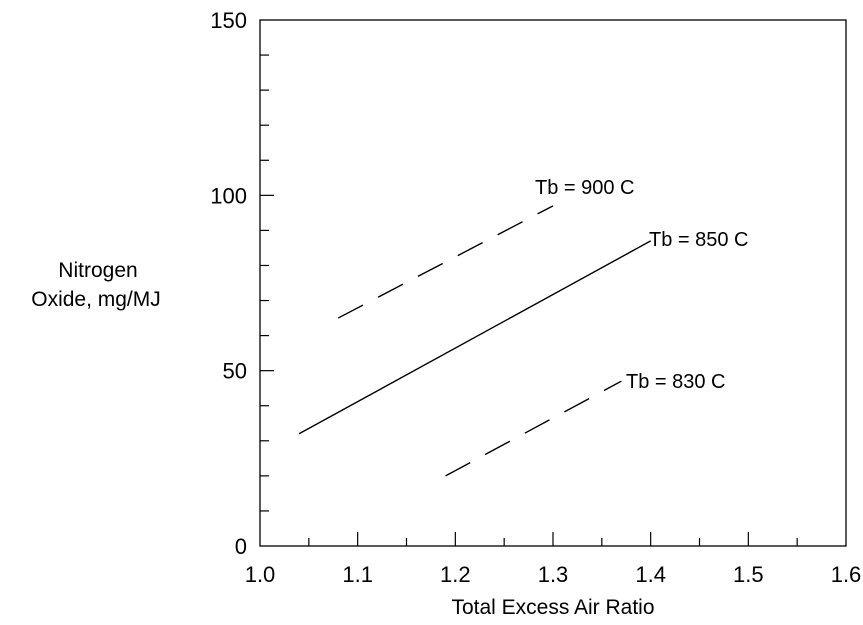  Describe the element at coordinates (650, 574) in the screenshot. I see `x-tick-label: 1.4` at that location.